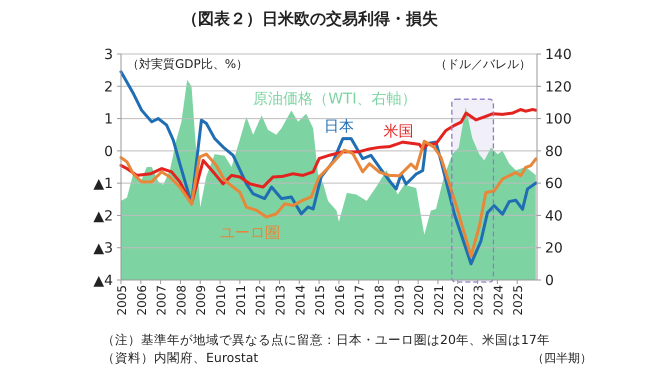 The width and height of the screenshot is (660, 380). Describe the element at coordinates (549, 281) in the screenshot. I see `y2-tick-label: 0` at that location.